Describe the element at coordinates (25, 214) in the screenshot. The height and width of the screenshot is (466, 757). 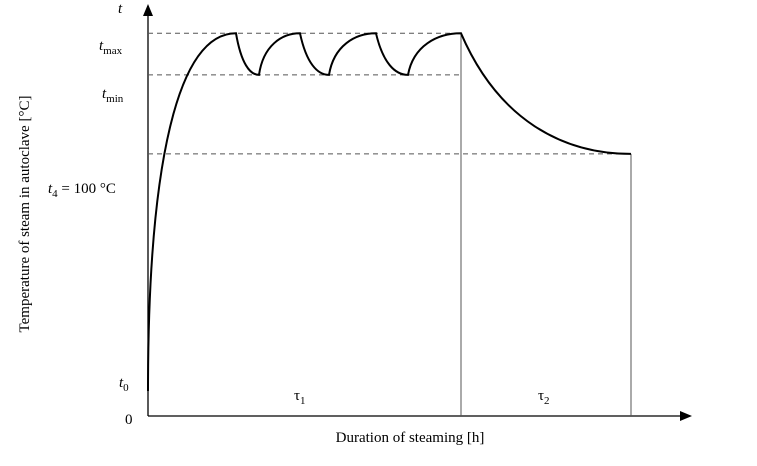
I see `y-axis-title: Temperature of steam in autoclave [°C]` at that location.